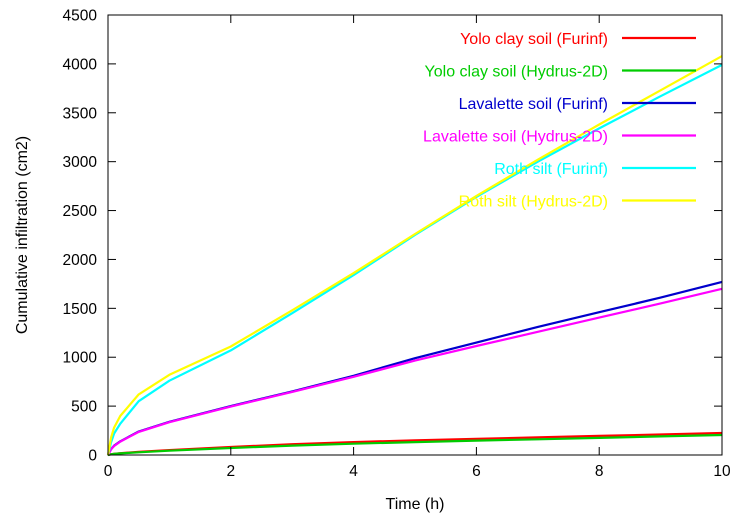 This screenshot has width=735, height=522. What do you see at coordinates (80, 211) in the screenshot?
I see `y-tick-label: 2500` at bounding box center [80, 211].